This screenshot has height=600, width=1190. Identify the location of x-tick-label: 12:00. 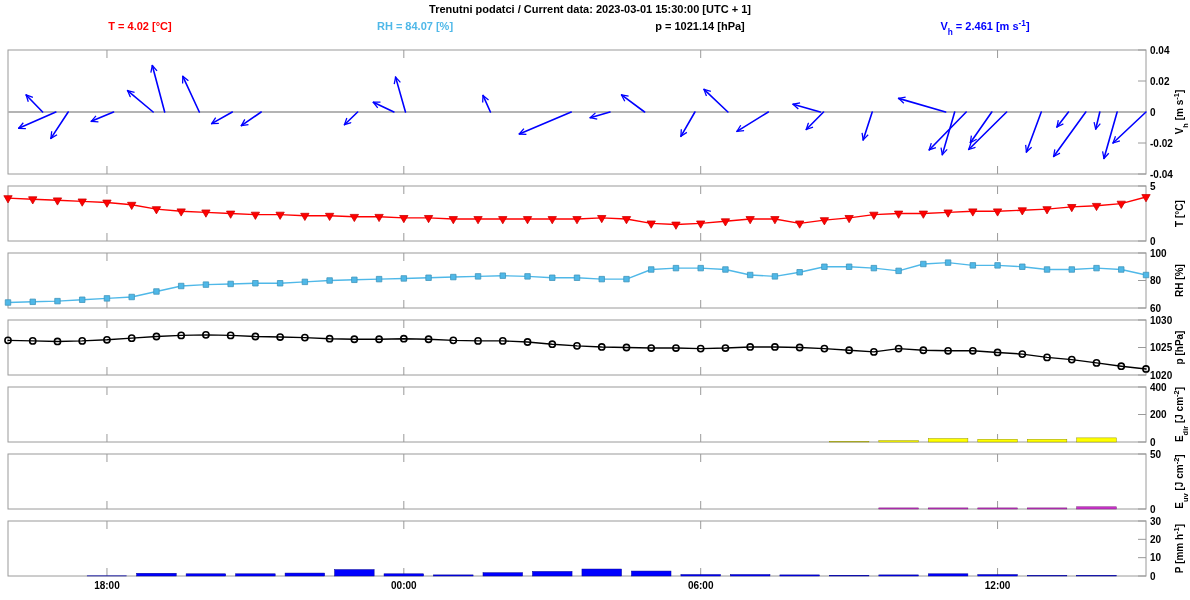
(997, 585).